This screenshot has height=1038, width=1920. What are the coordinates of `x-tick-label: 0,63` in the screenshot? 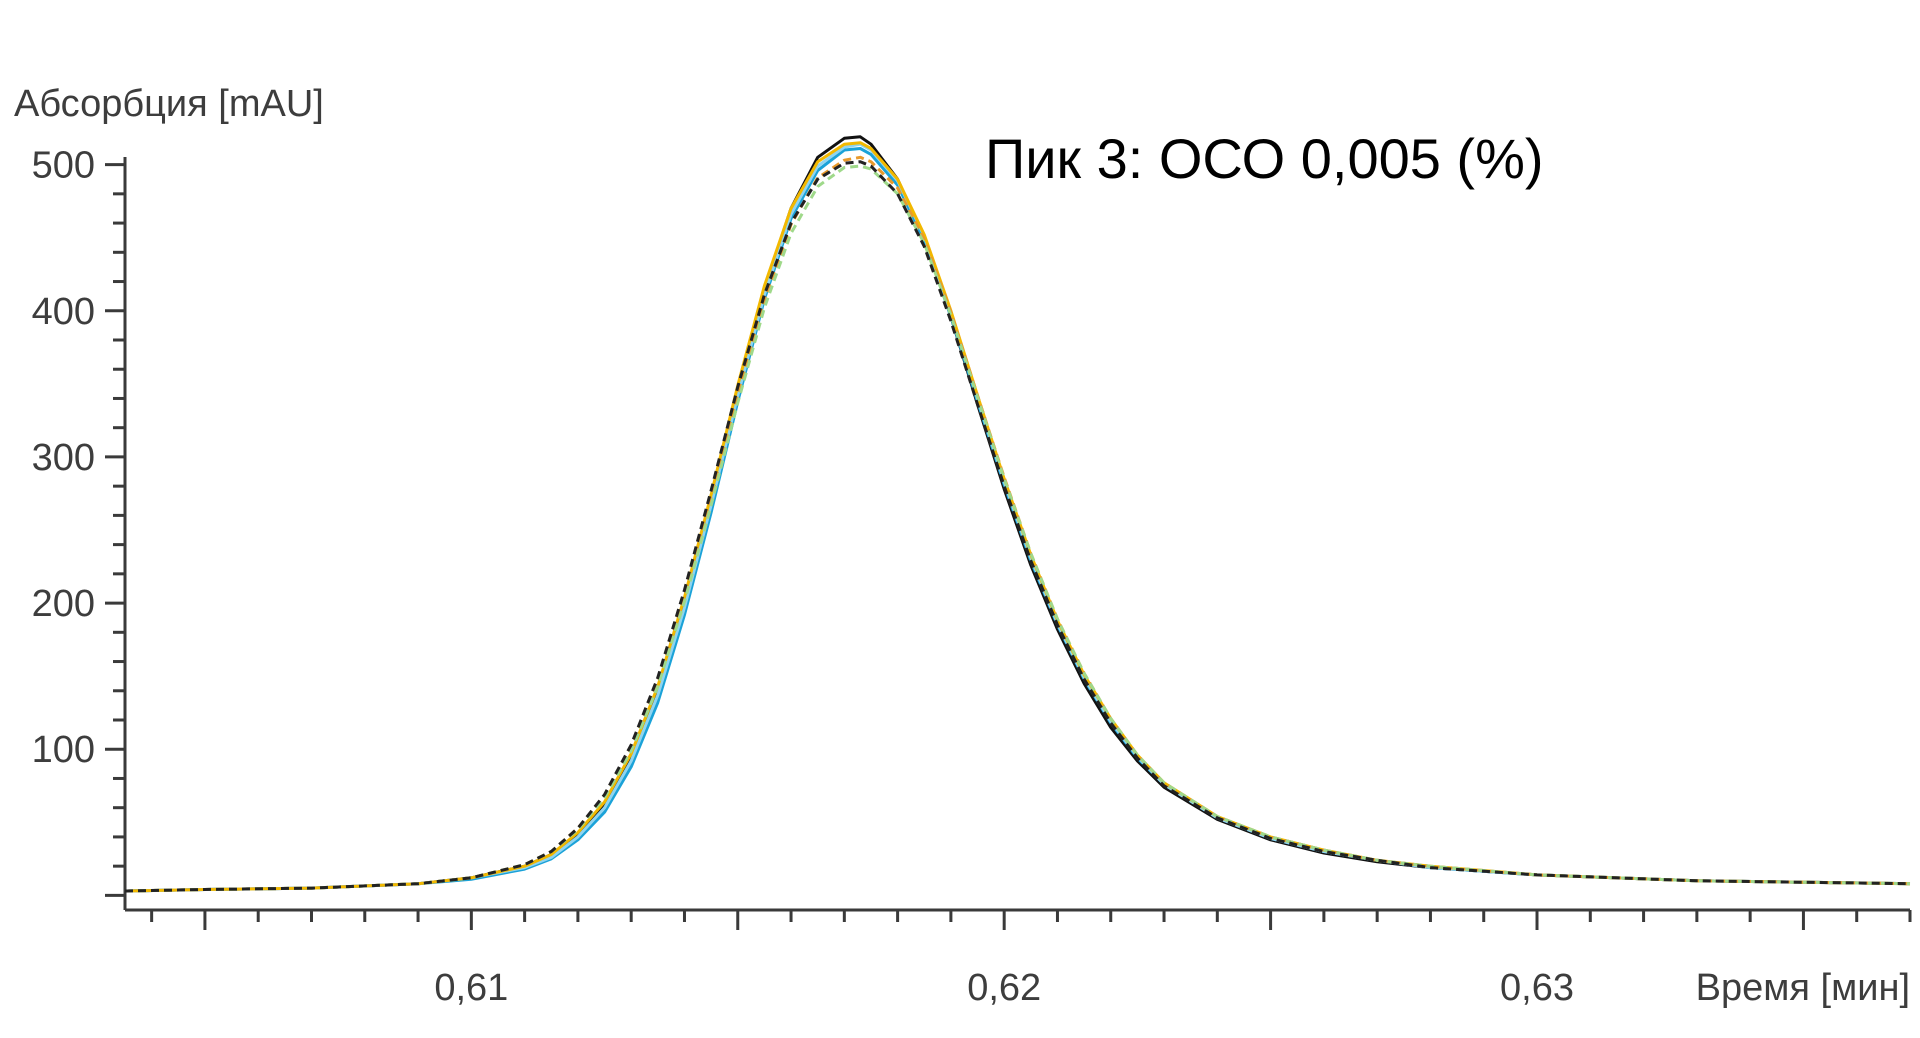 It's located at (1537, 988).